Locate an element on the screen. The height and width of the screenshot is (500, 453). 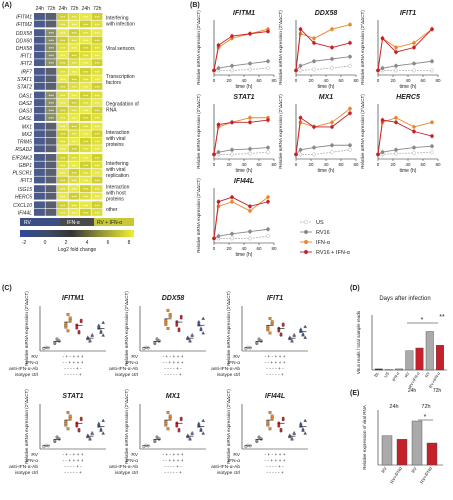
gene-label: GBP1 is located at coordinates (26, 166).